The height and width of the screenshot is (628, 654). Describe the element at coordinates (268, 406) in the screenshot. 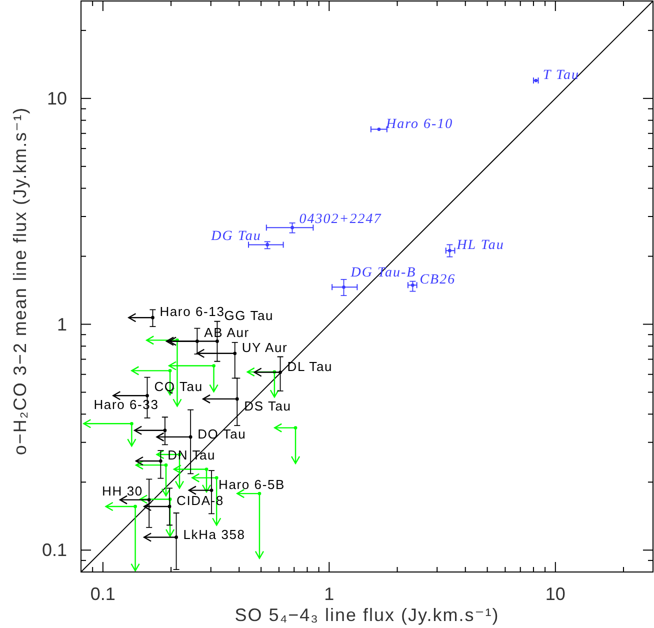

I see `annotation: DS Tau` at that location.